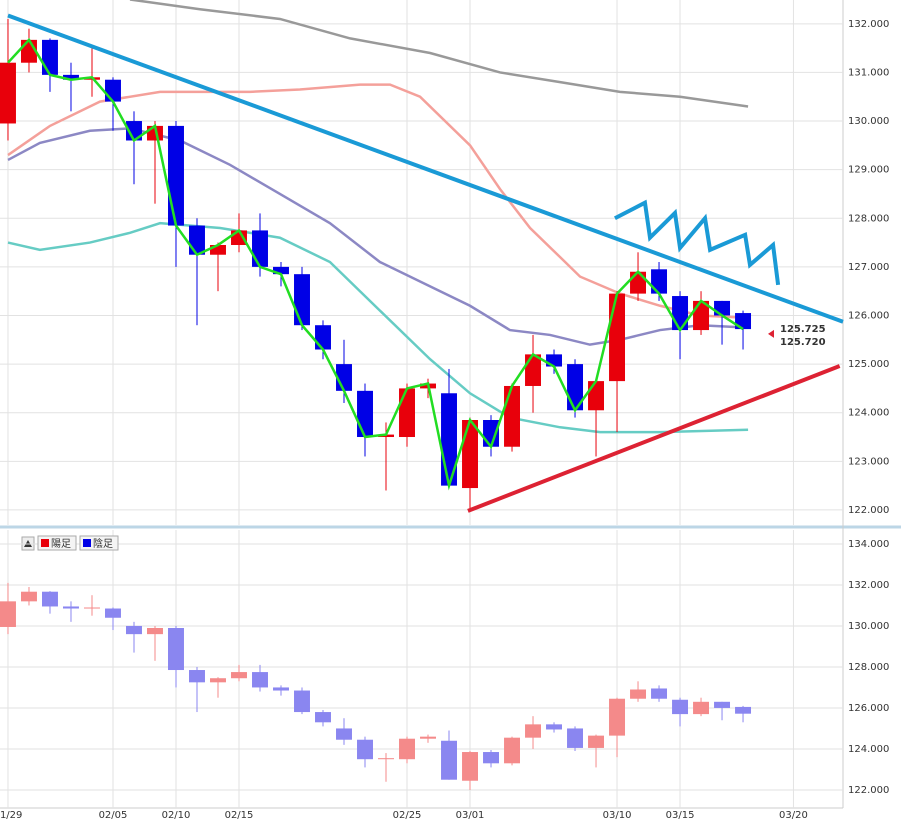  Describe the element at coordinates (617, 815) in the screenshot. I see `x-tick-label: 03/10` at that location.